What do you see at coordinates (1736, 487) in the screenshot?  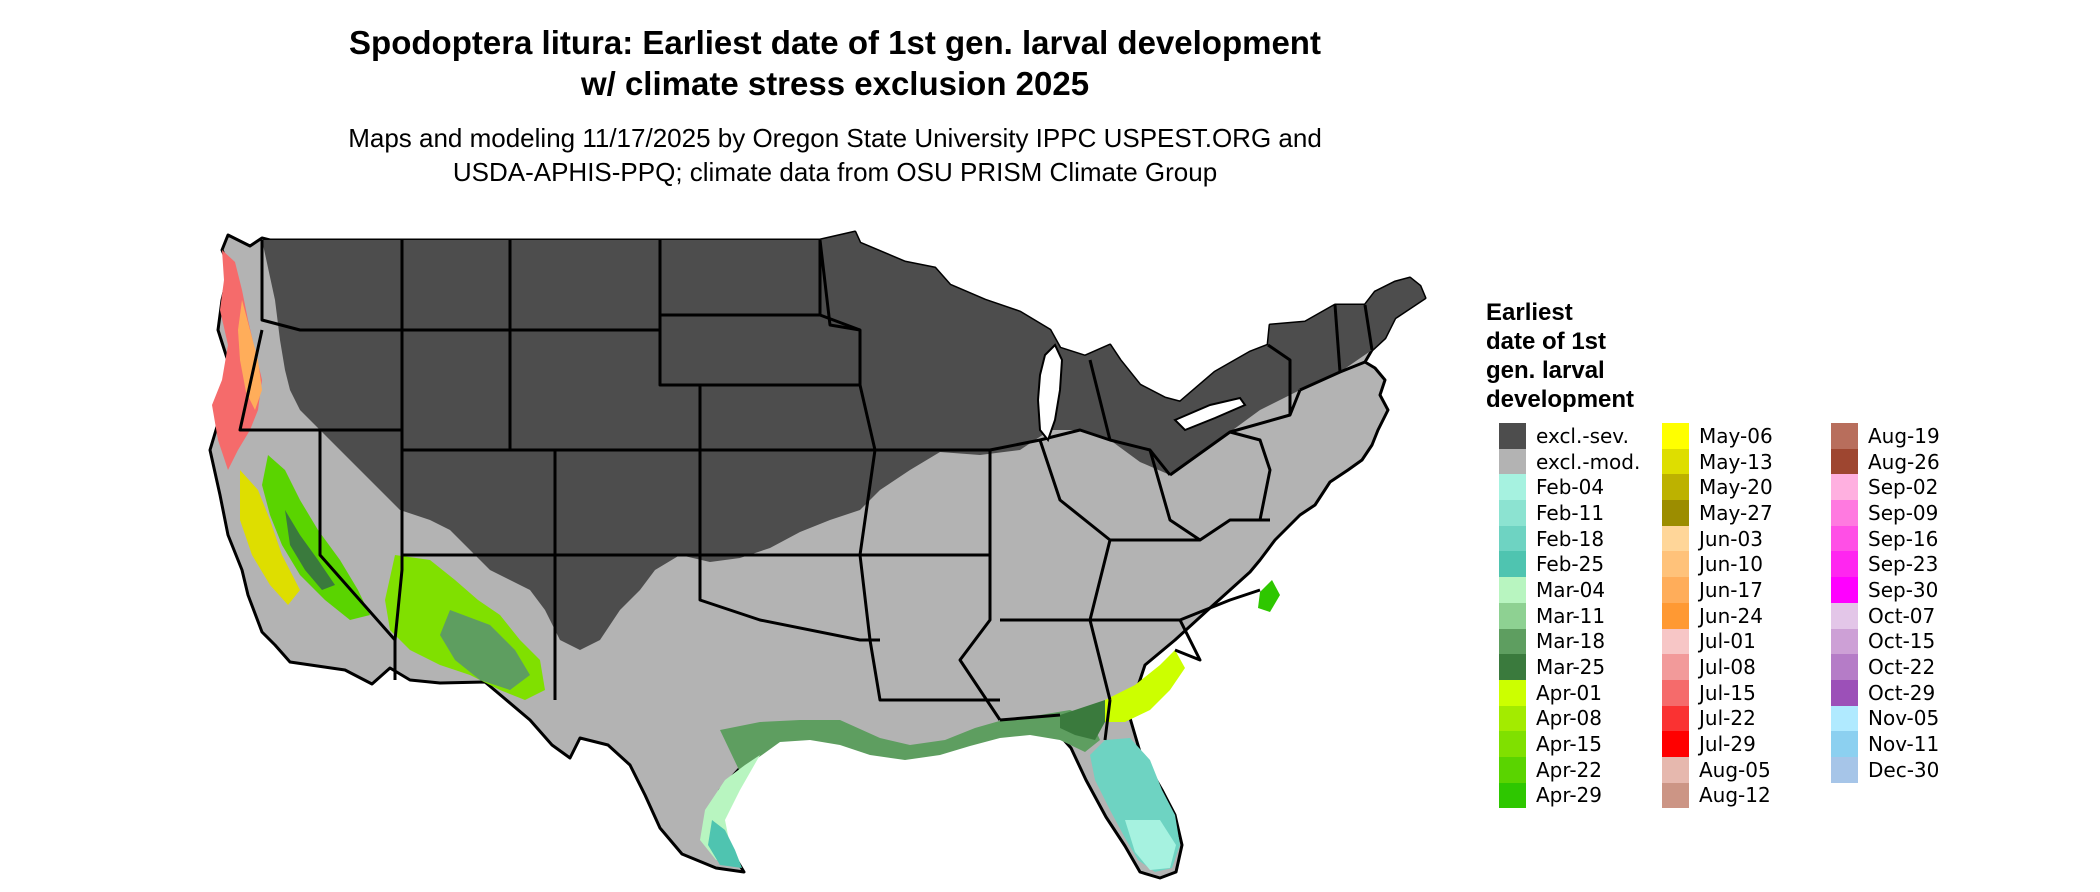 I see `legend-label: May-20` at bounding box center [1736, 487].